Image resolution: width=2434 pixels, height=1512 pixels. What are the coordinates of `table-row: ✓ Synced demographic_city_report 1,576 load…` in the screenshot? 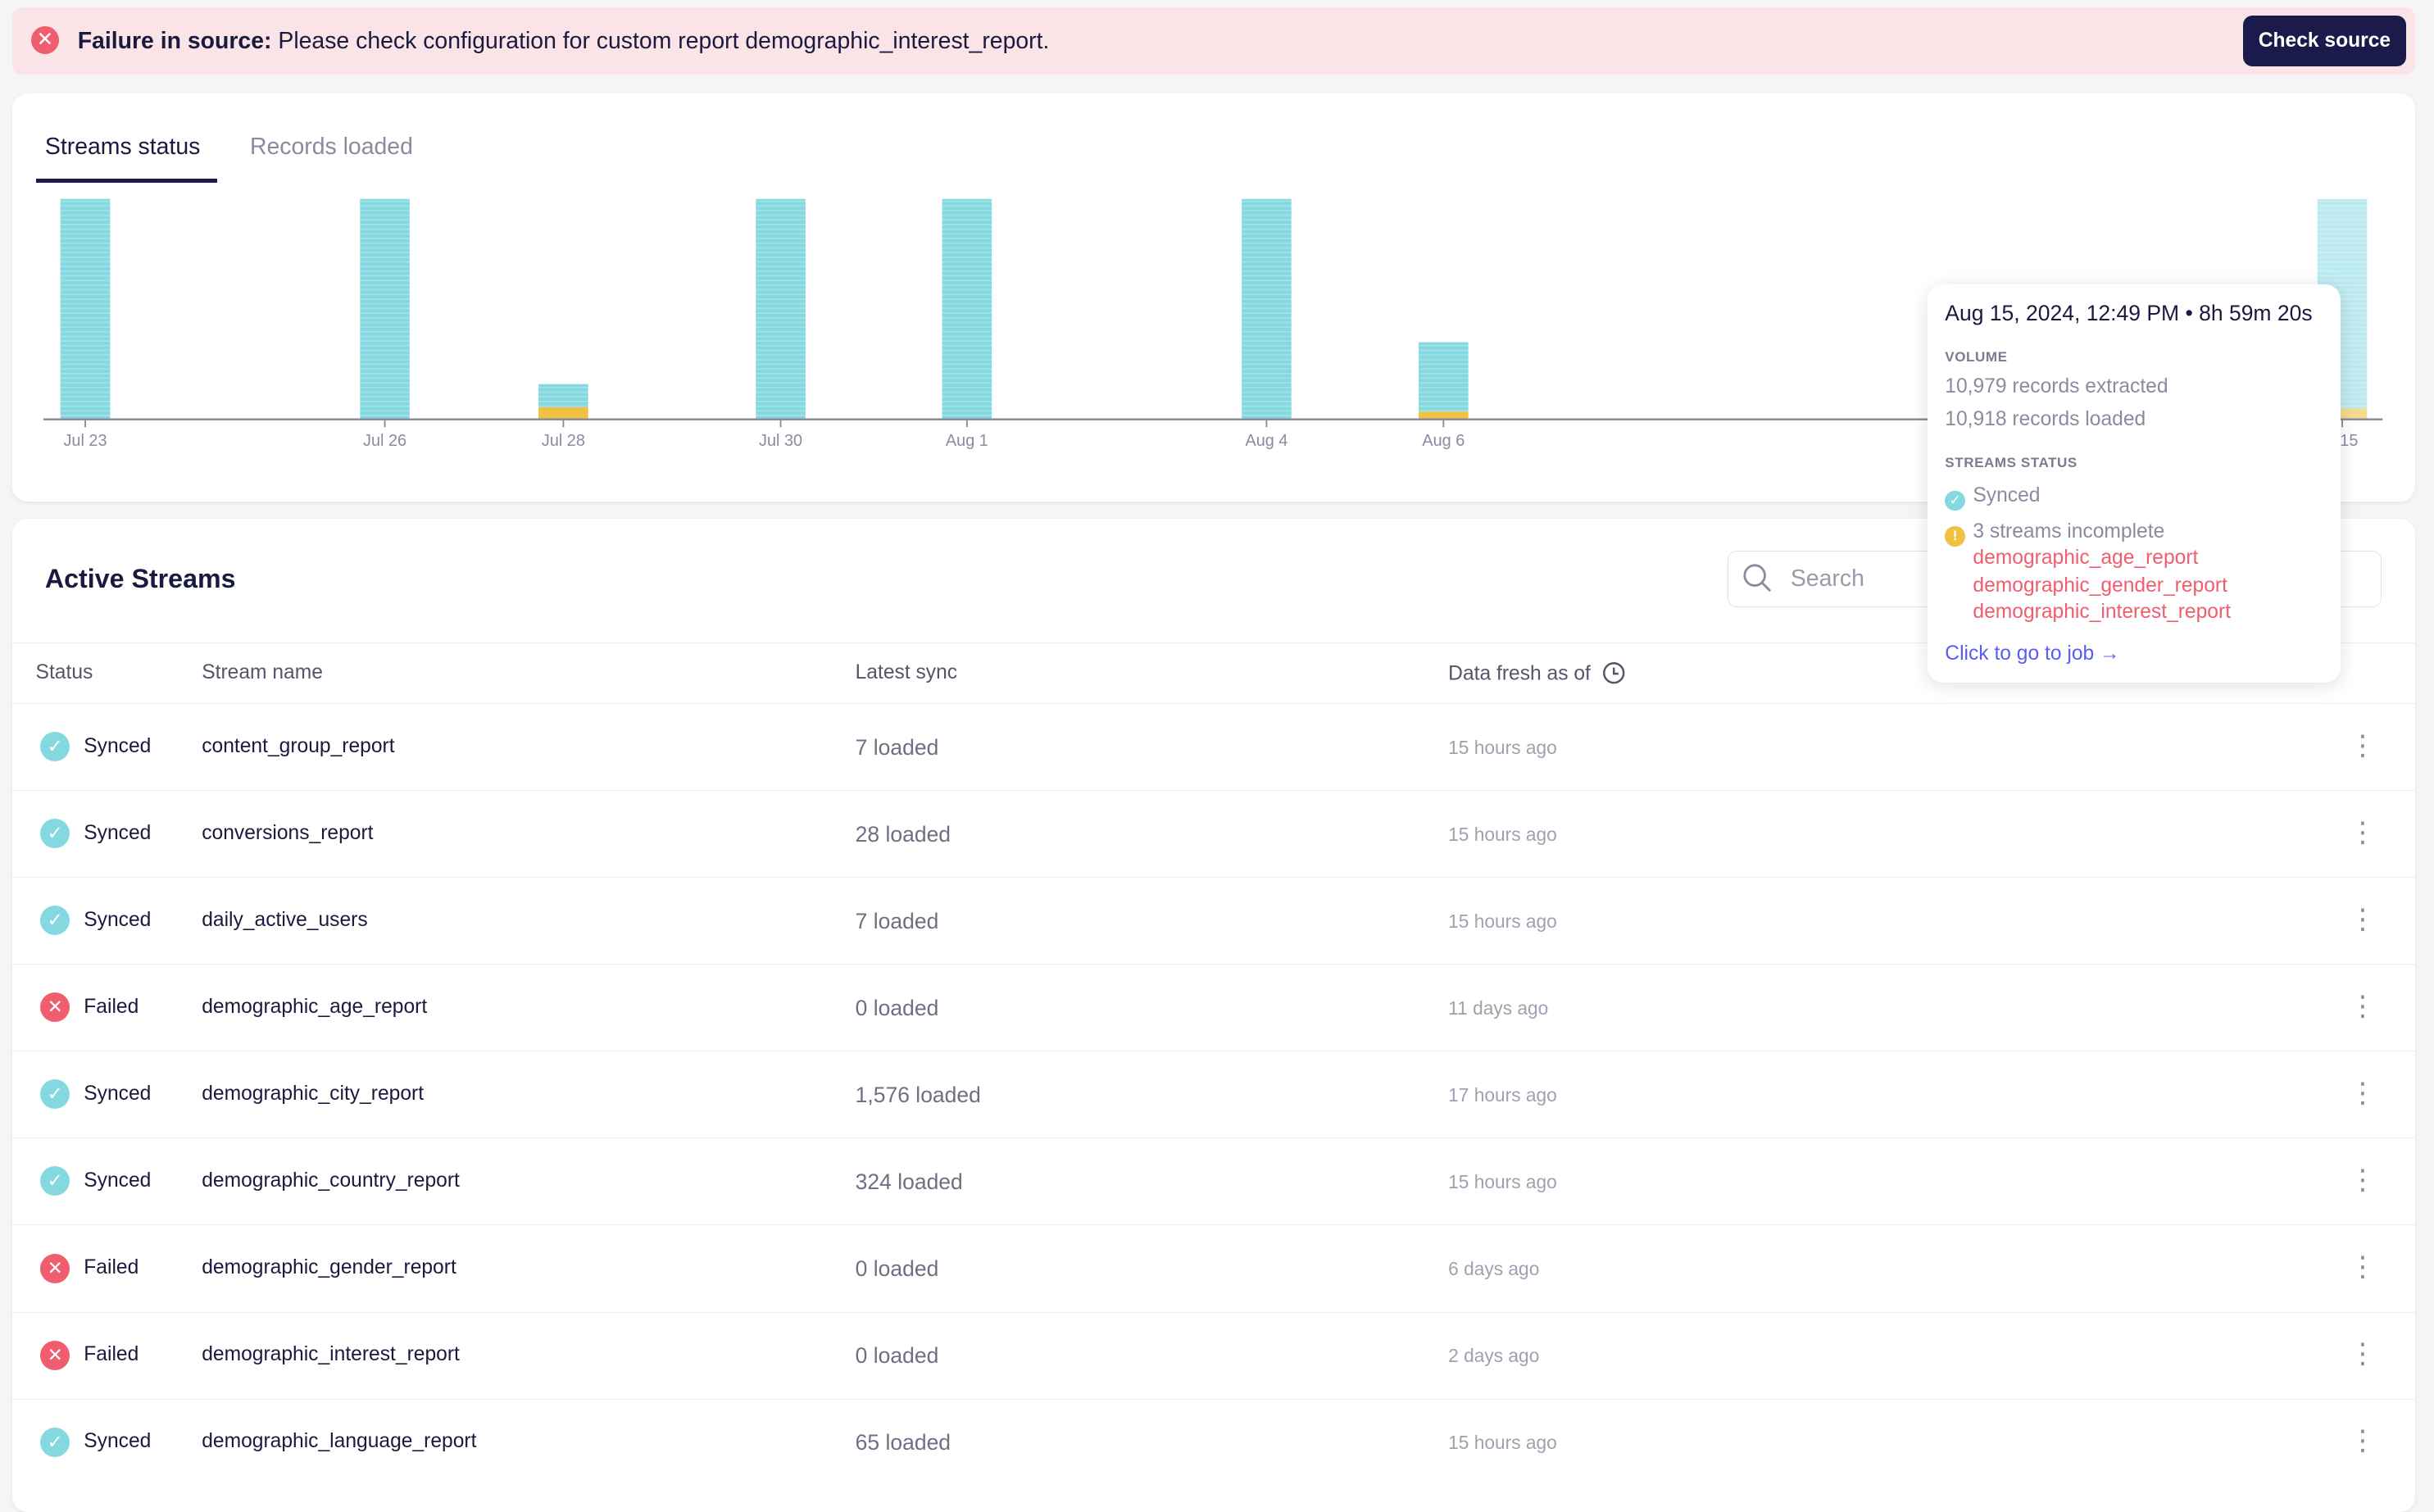 It's located at (1214, 1094).